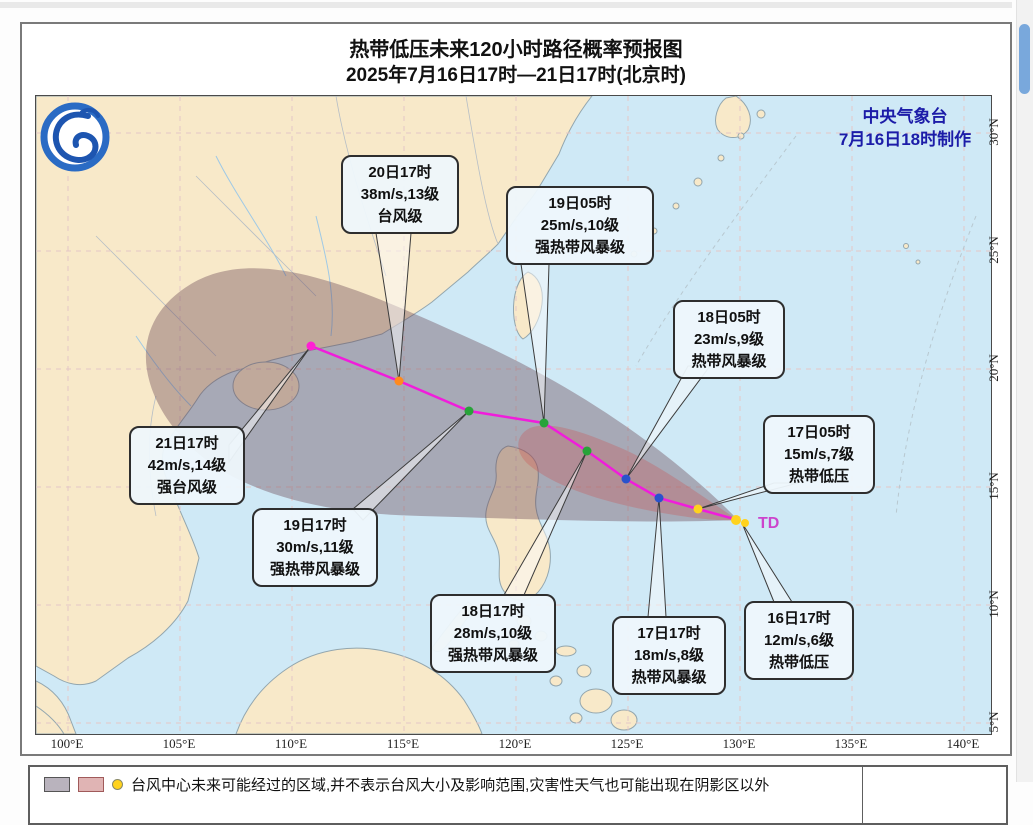 This screenshot has height=825, width=1033. What do you see at coordinates (400, 172) in the screenshot?
I see `callout-time: 20日17时` at bounding box center [400, 172].